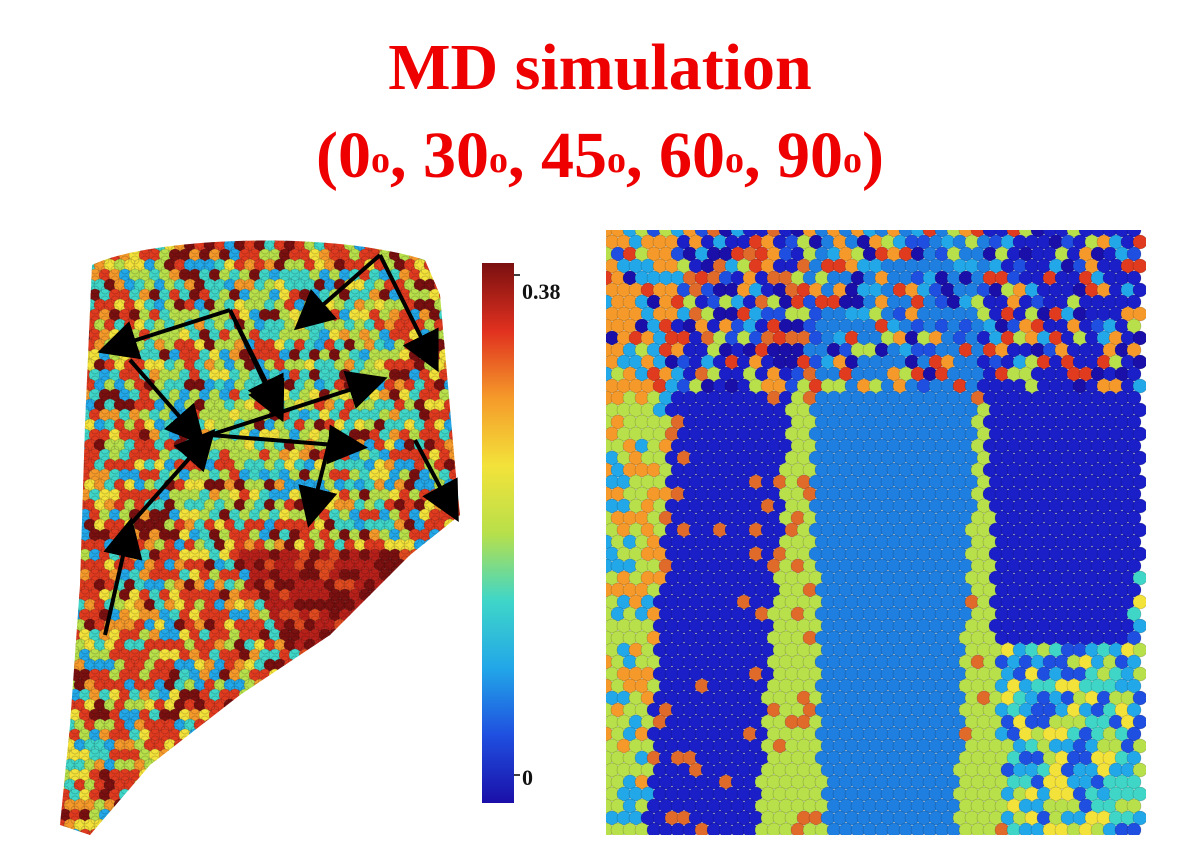  Describe the element at coordinates (600, 67) in the screenshot. I see `title-line-1: MD simulation` at that location.